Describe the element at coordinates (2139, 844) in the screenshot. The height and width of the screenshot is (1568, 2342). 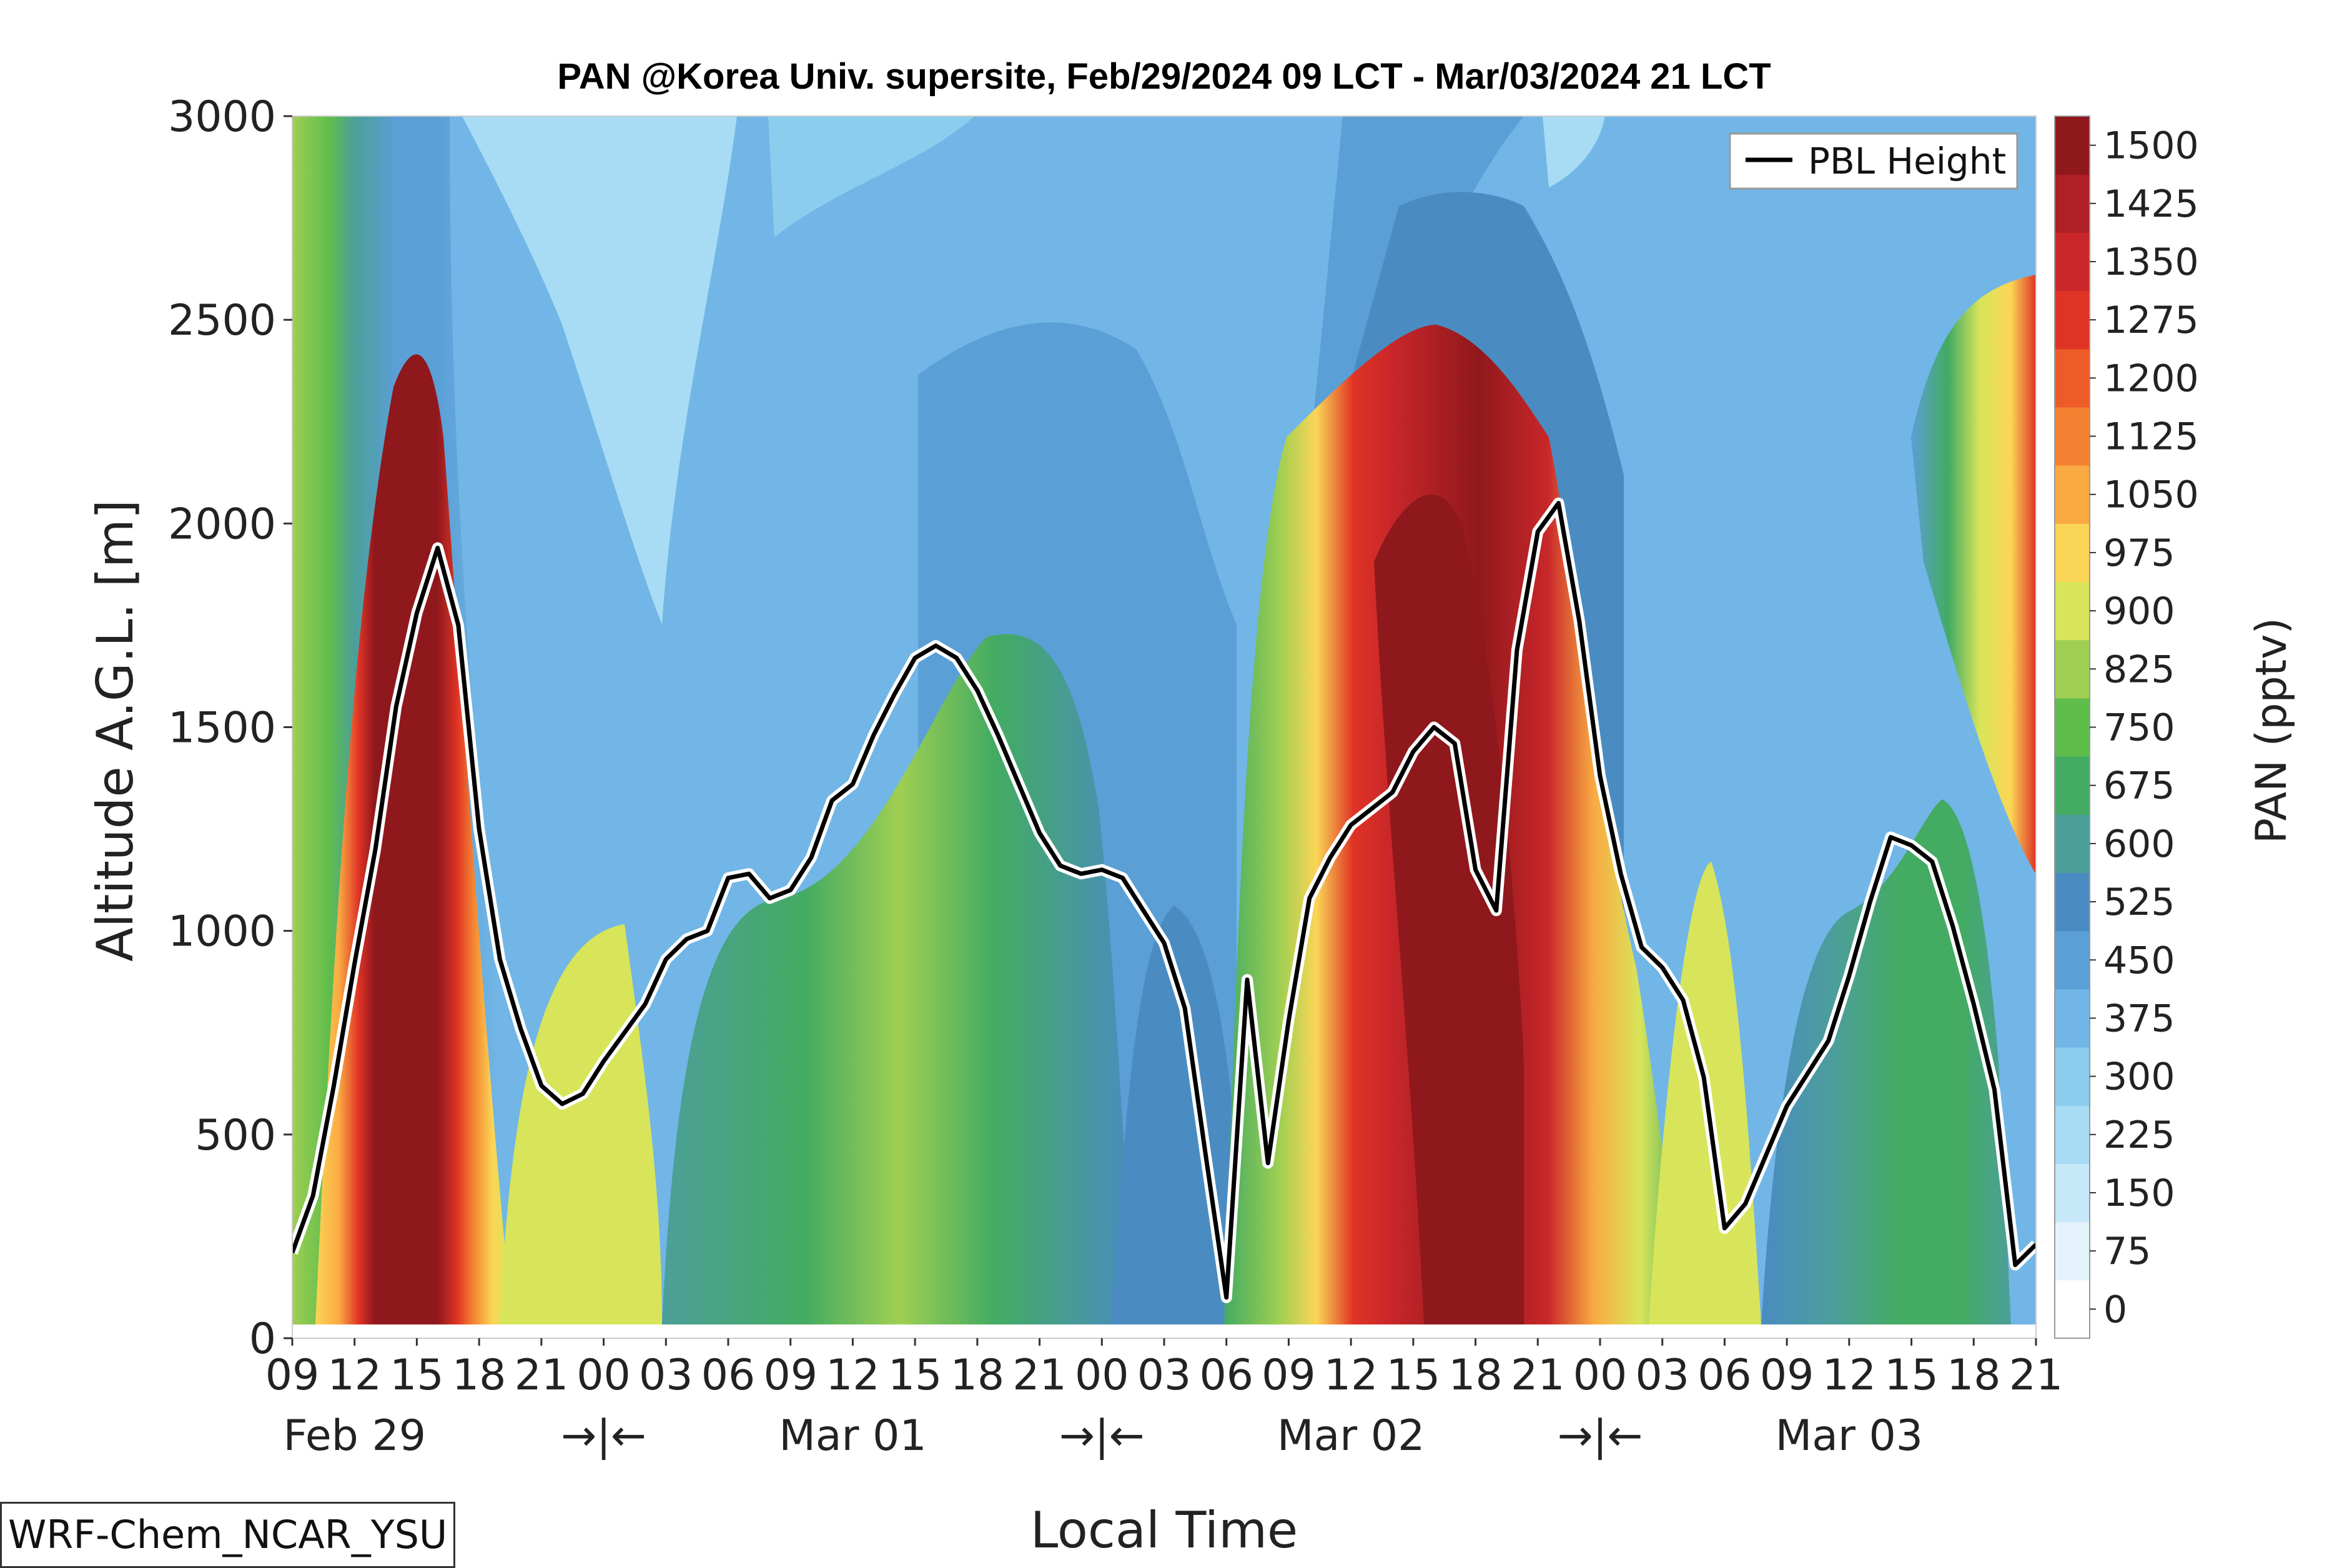
I see `colorbar-tick-label: 600` at that location.